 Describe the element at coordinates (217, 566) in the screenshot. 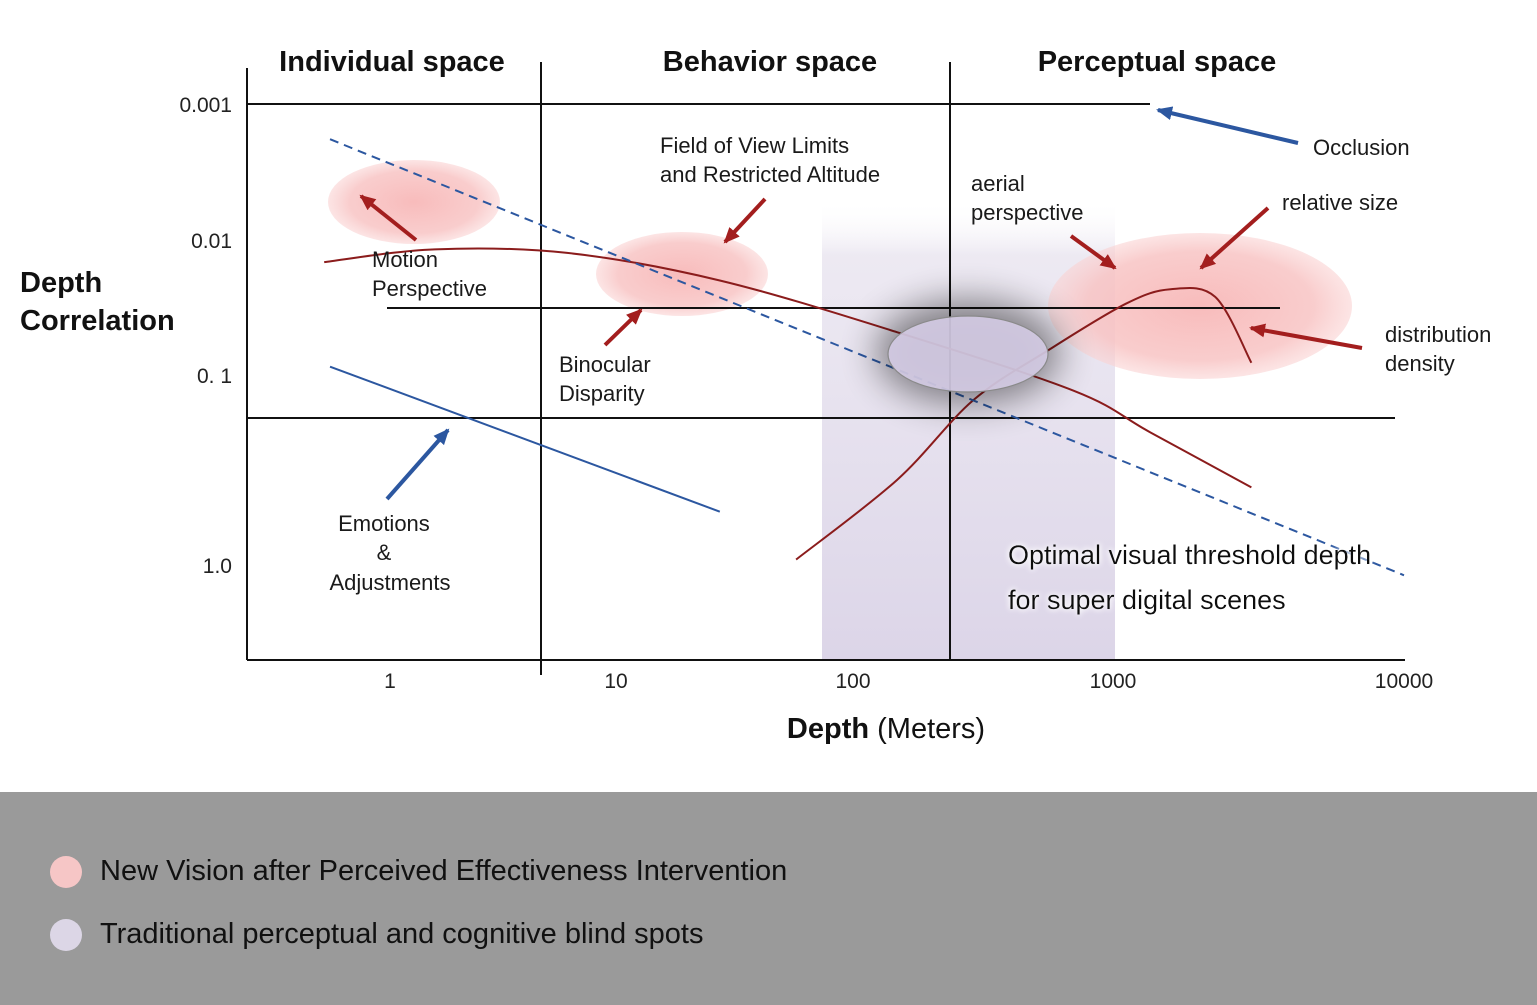

I see `y-tick-label: 1.0` at that location.